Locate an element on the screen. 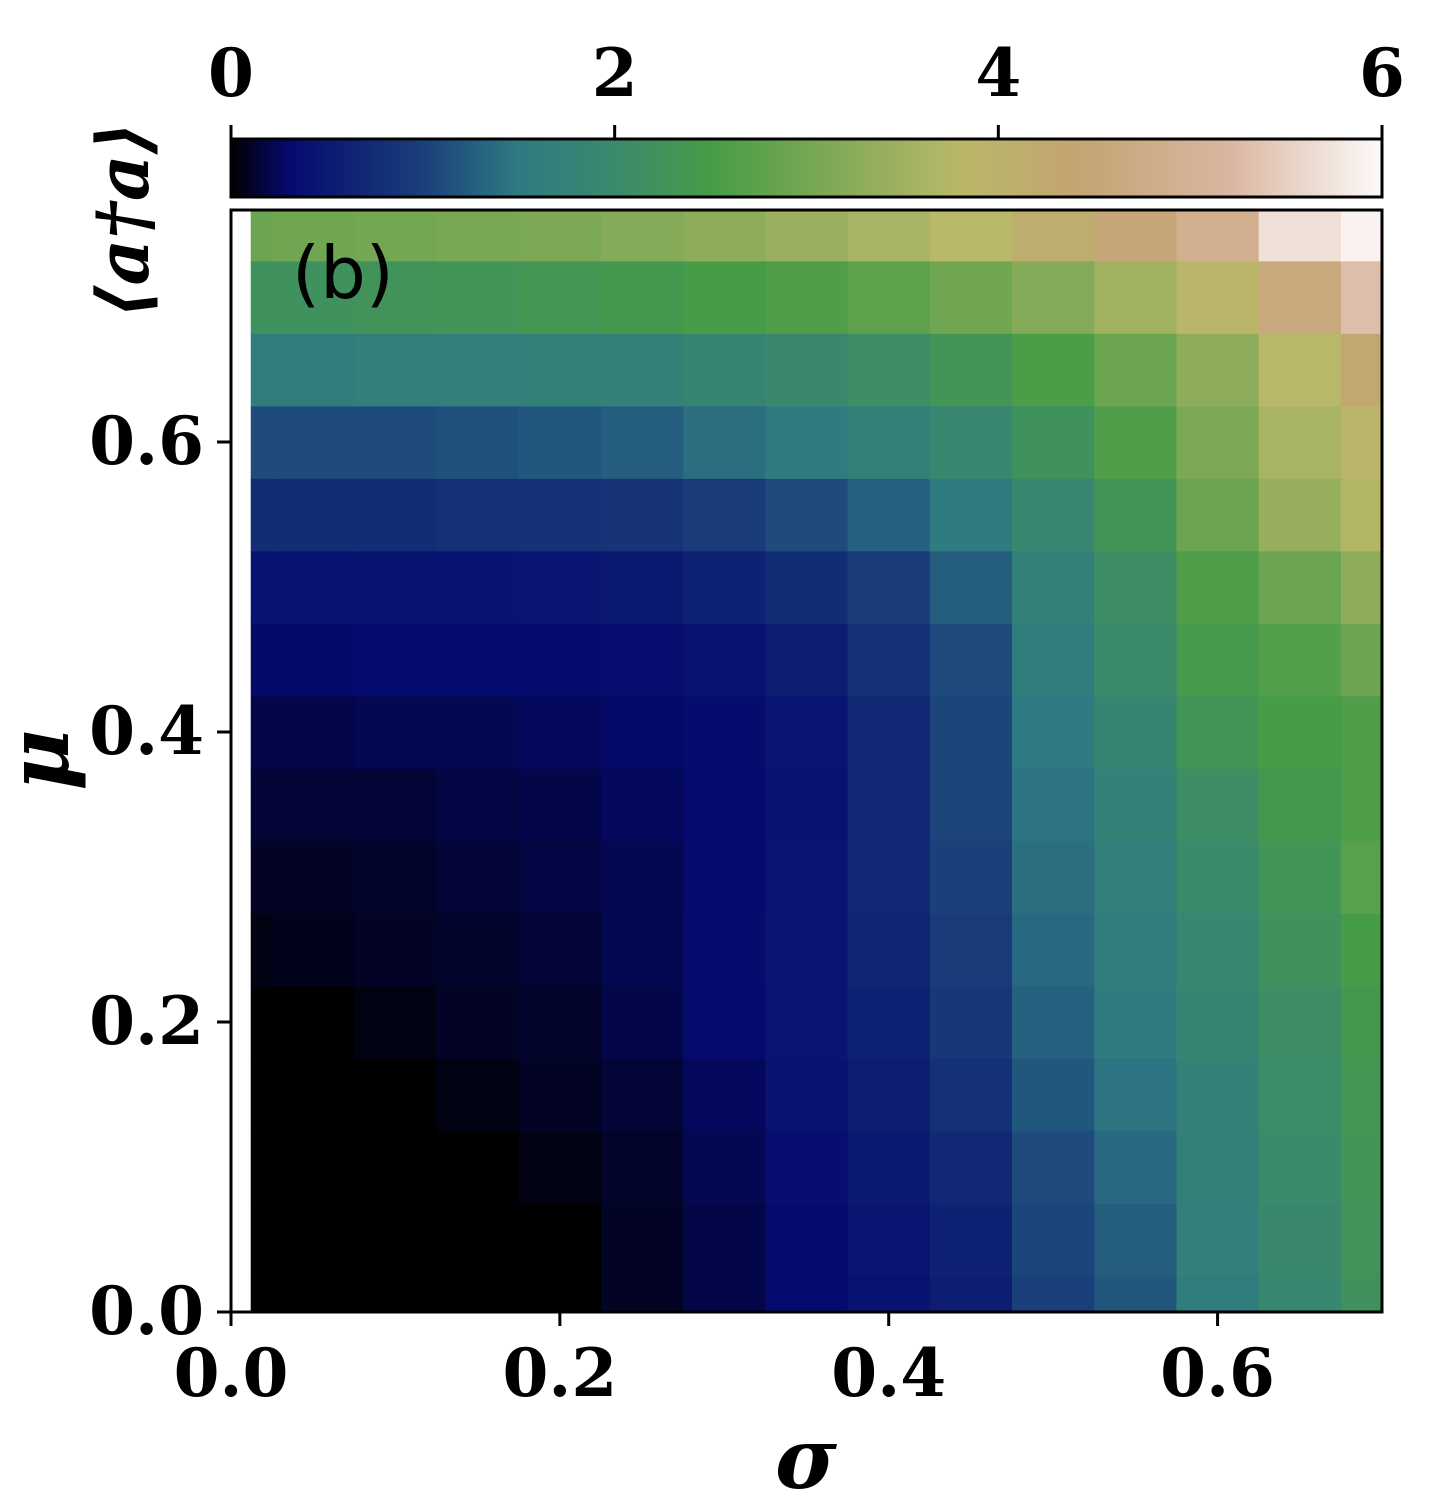 The width and height of the screenshot is (1440, 1500). colorbar-gradient is located at coordinates (806, 168).